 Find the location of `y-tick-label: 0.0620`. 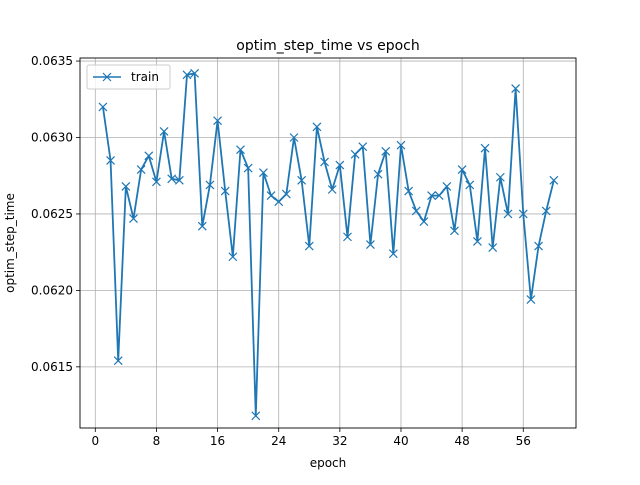

y-tick-label: 0.0620 is located at coordinates (52, 290).